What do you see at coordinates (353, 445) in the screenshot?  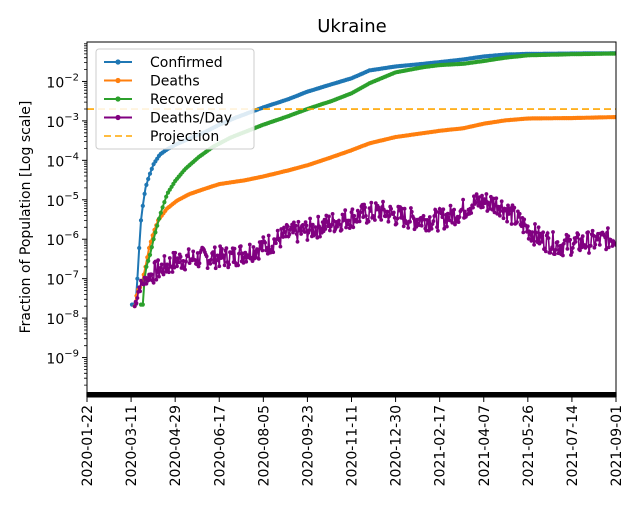 I see `x-tick-label: 2020-11-11` at bounding box center [353, 445].